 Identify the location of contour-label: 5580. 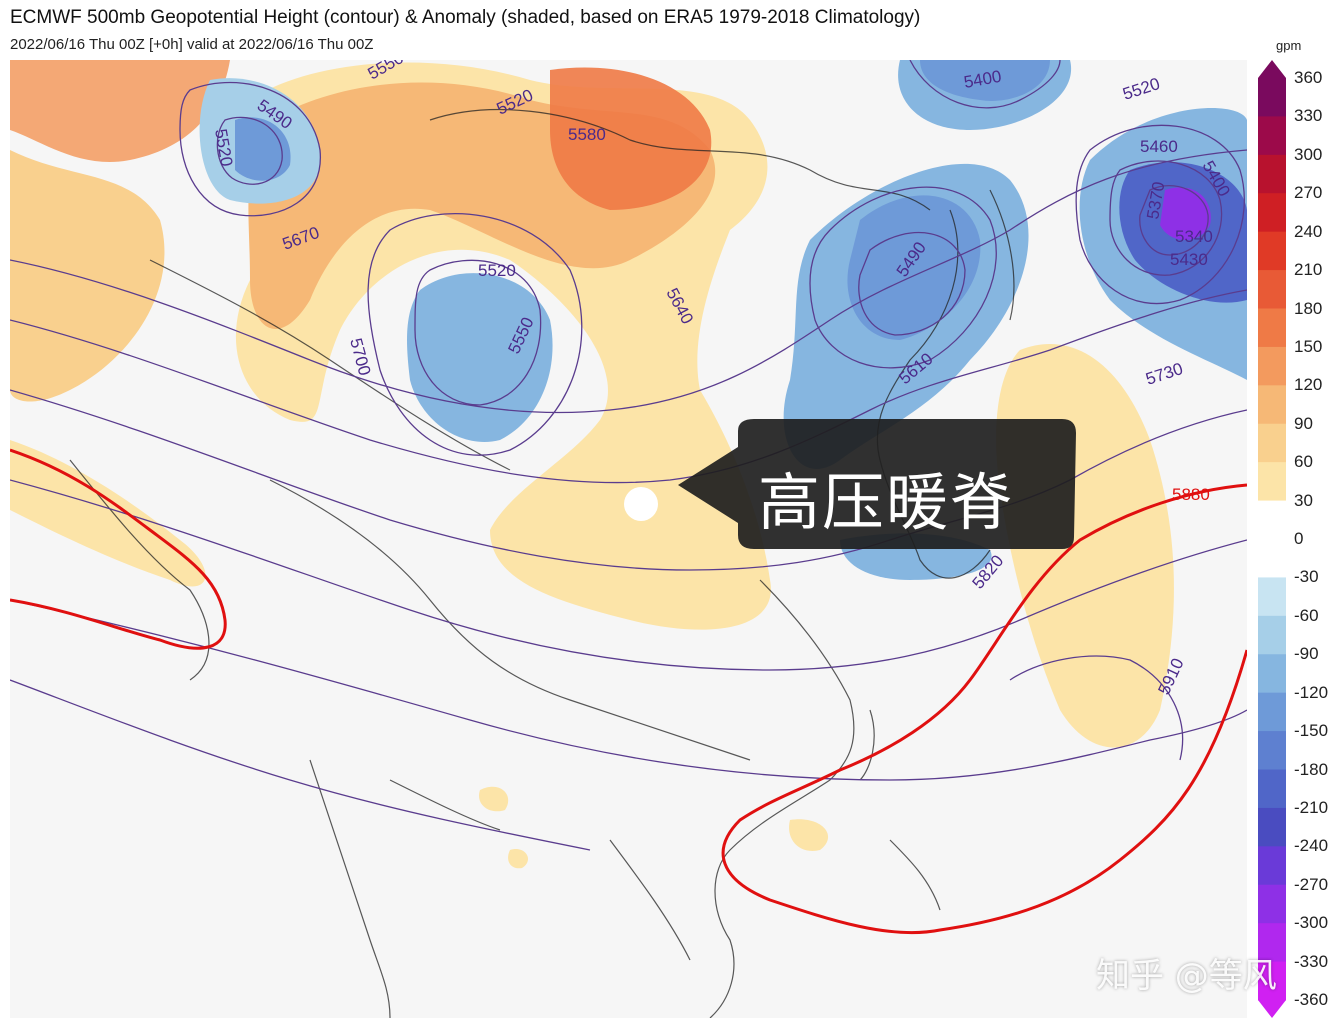
(587, 134).